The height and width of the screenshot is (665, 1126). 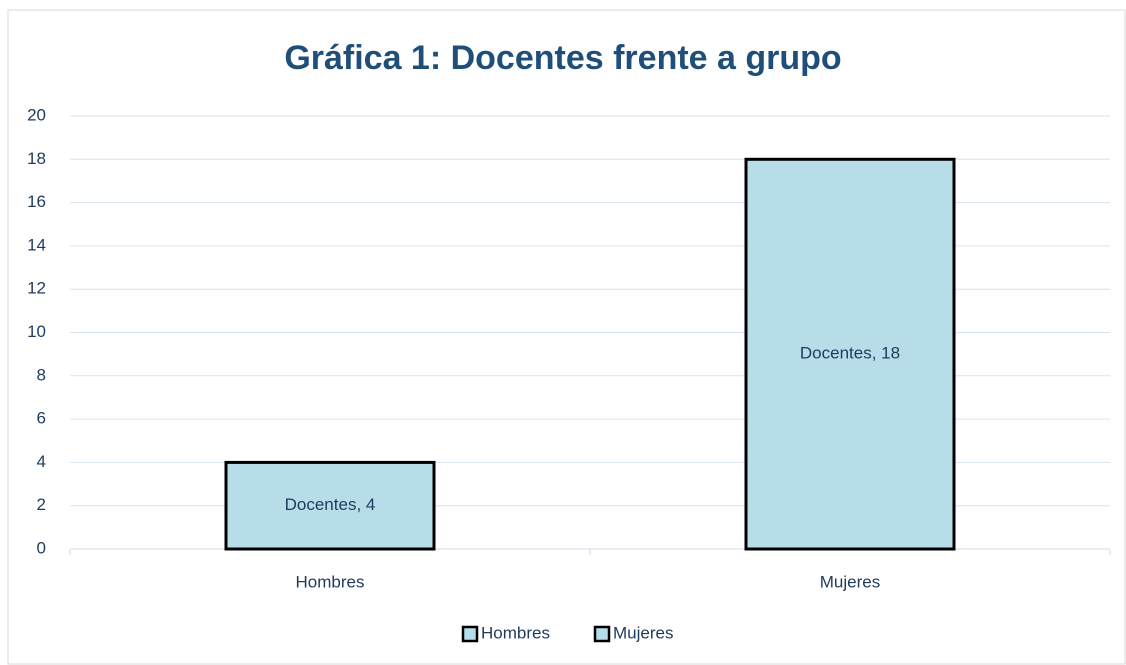 I want to click on y-tick-label: 4, so click(x=41, y=461).